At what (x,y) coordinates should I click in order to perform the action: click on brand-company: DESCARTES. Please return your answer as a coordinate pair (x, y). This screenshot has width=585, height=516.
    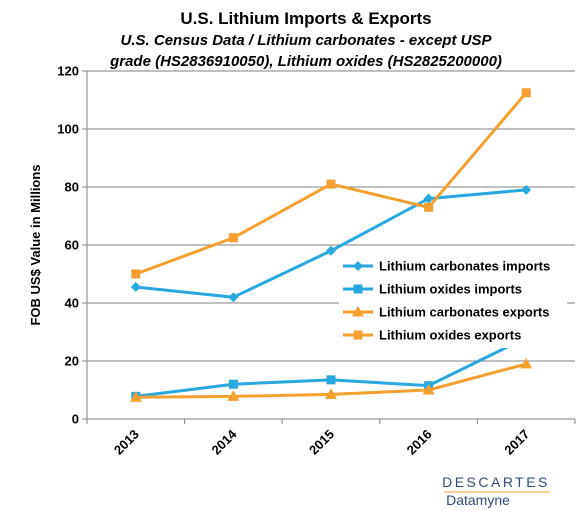
    Looking at the image, I should click on (496, 482).